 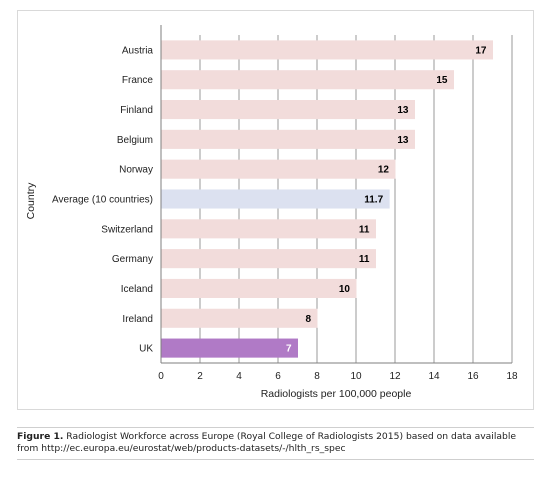 I want to click on category-label: Finland, so click(x=136, y=110).